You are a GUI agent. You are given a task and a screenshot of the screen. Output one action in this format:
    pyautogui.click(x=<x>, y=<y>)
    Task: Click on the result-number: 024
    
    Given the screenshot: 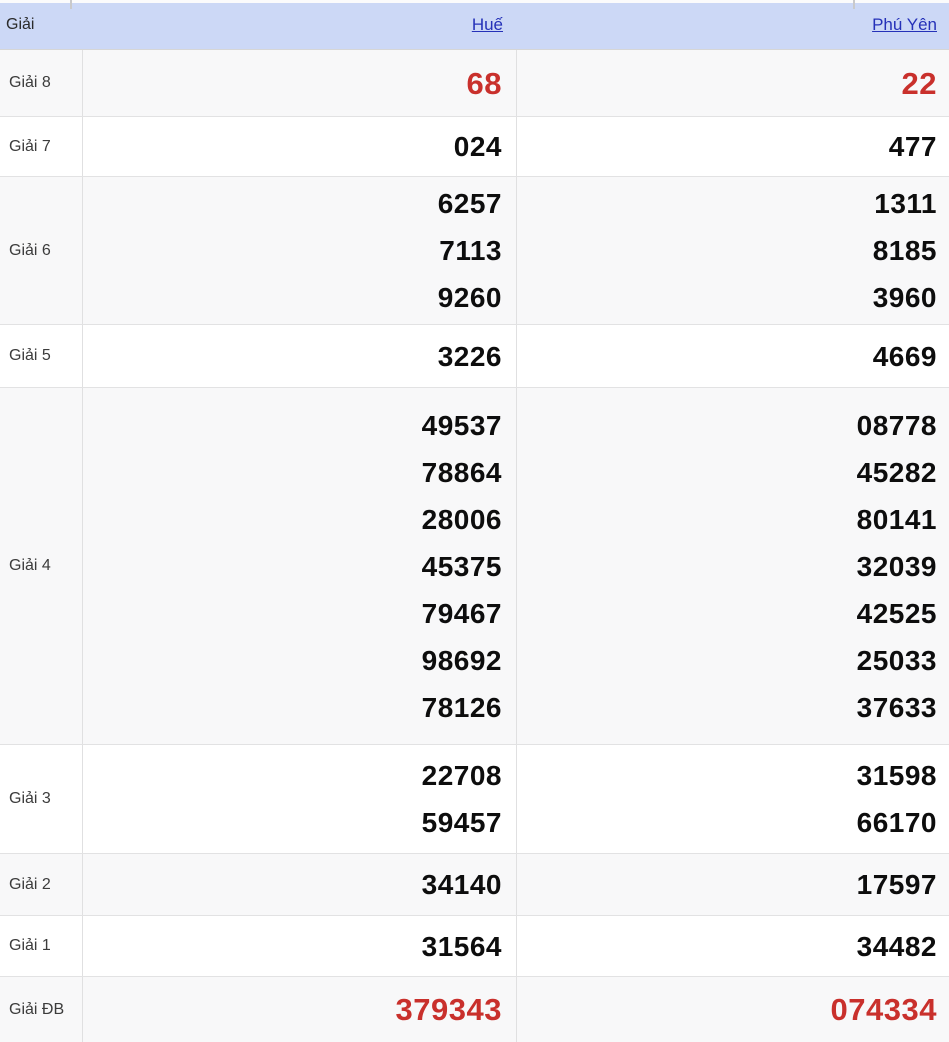 What is the action you would take?
    pyautogui.click(x=477, y=146)
    